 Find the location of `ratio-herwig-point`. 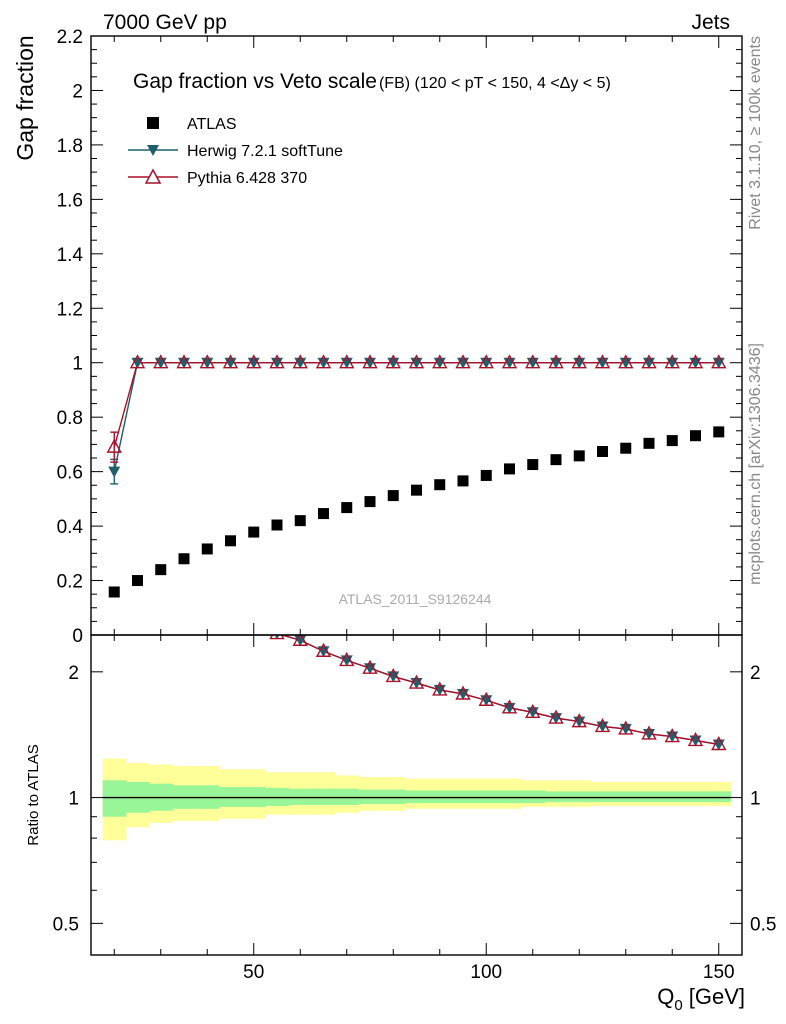

ratio-herwig-point is located at coordinates (277, 637).